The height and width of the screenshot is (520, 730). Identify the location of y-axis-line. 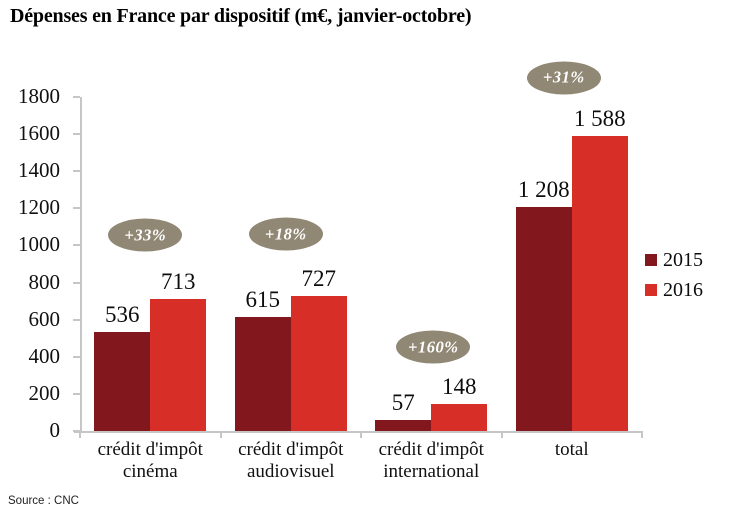
(81, 264).